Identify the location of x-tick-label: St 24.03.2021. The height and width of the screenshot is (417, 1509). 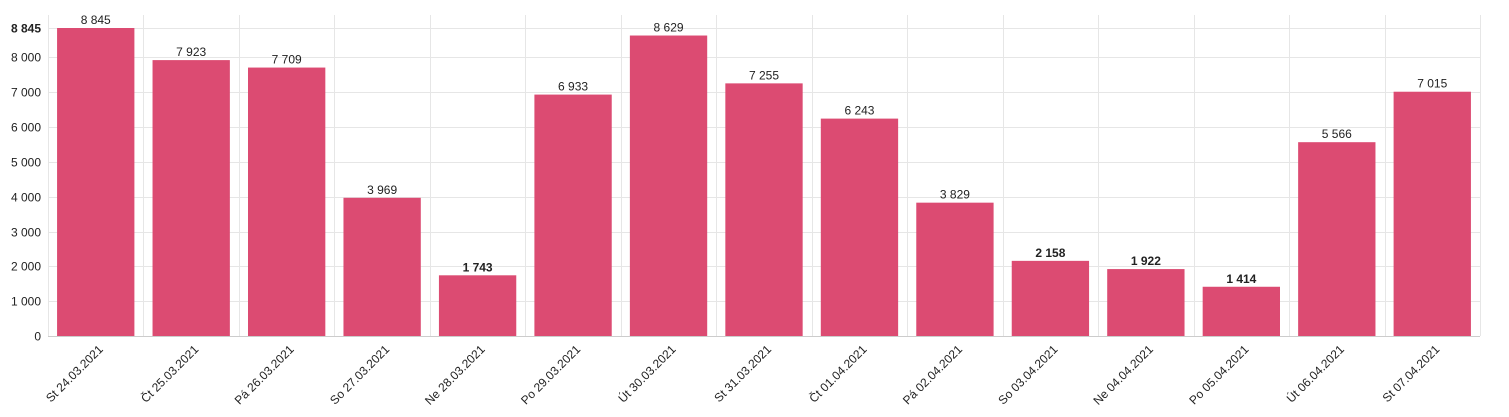
(74, 373).